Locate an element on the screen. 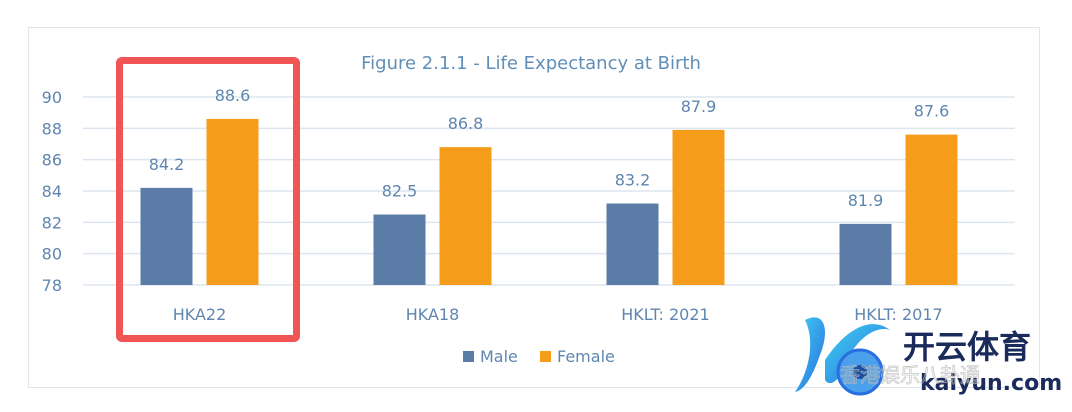  x-tick-label: HKLT: 2021 is located at coordinates (665, 314).